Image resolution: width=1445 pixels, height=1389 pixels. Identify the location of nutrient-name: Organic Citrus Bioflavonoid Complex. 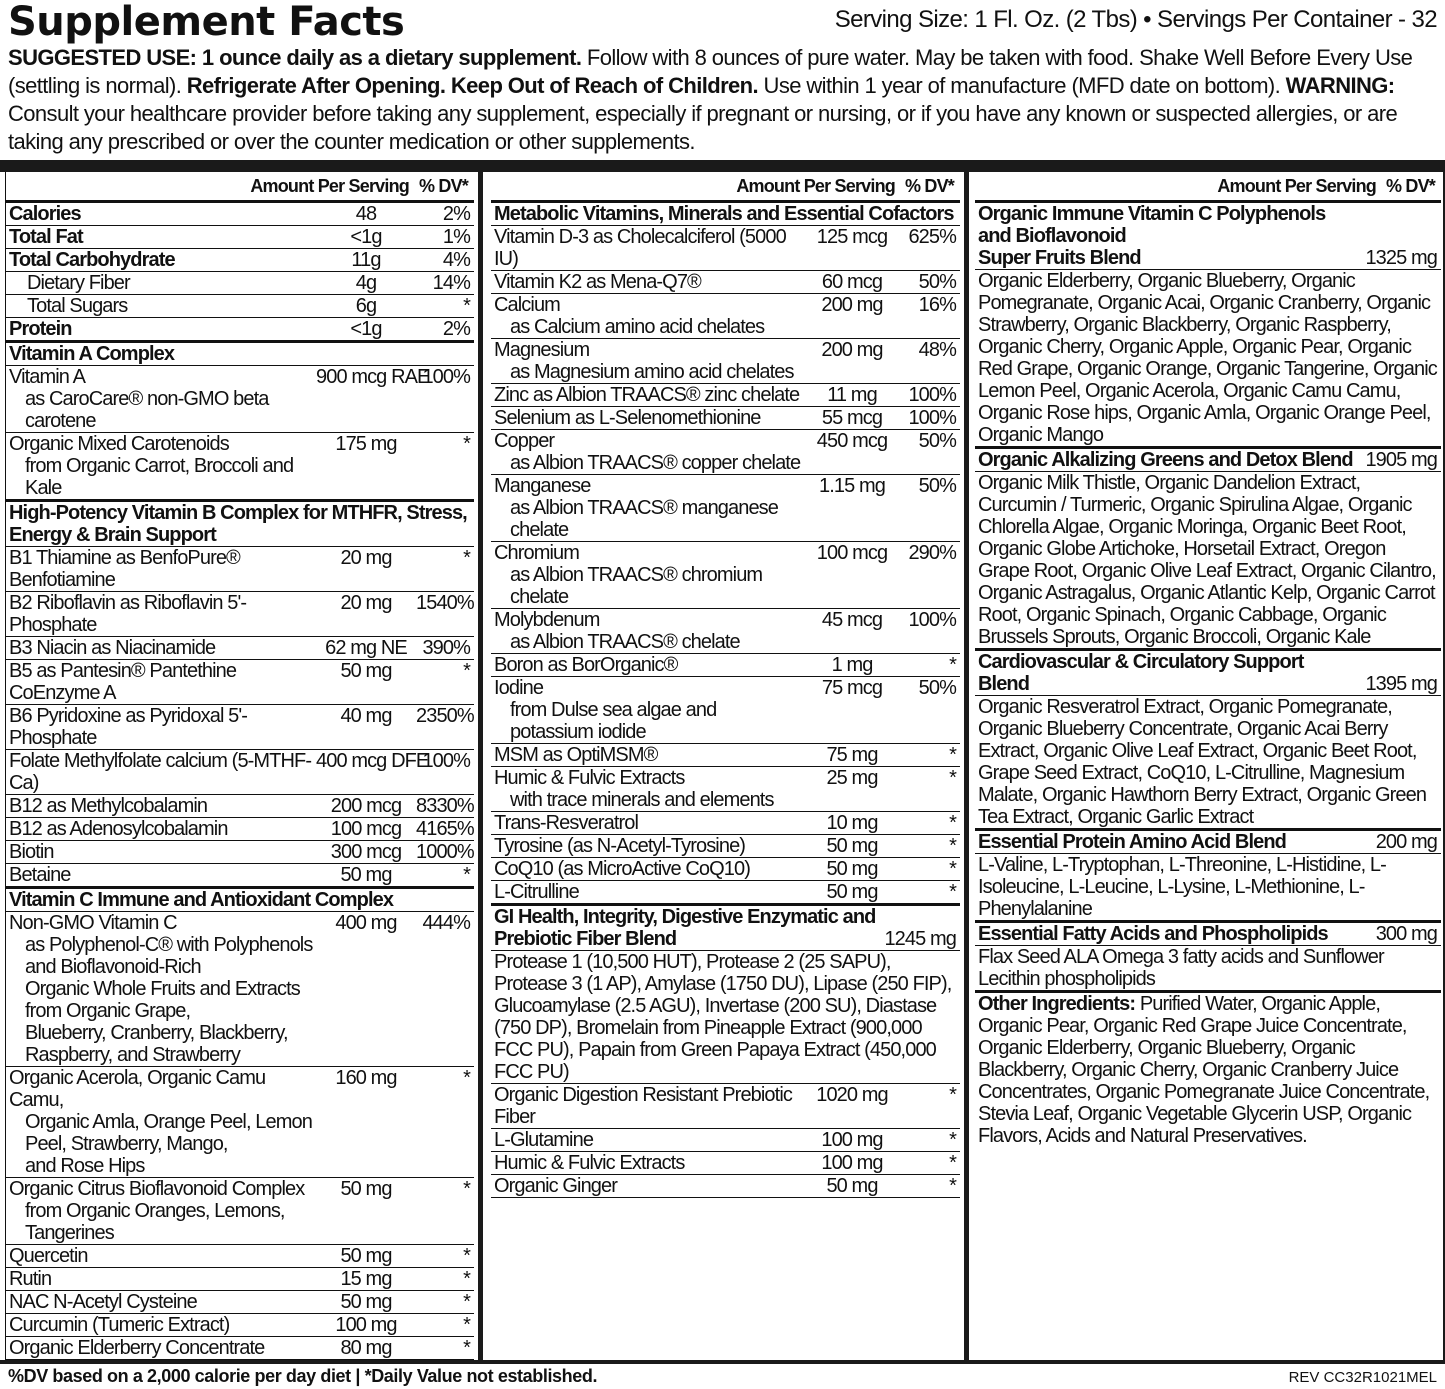
(157, 1189).